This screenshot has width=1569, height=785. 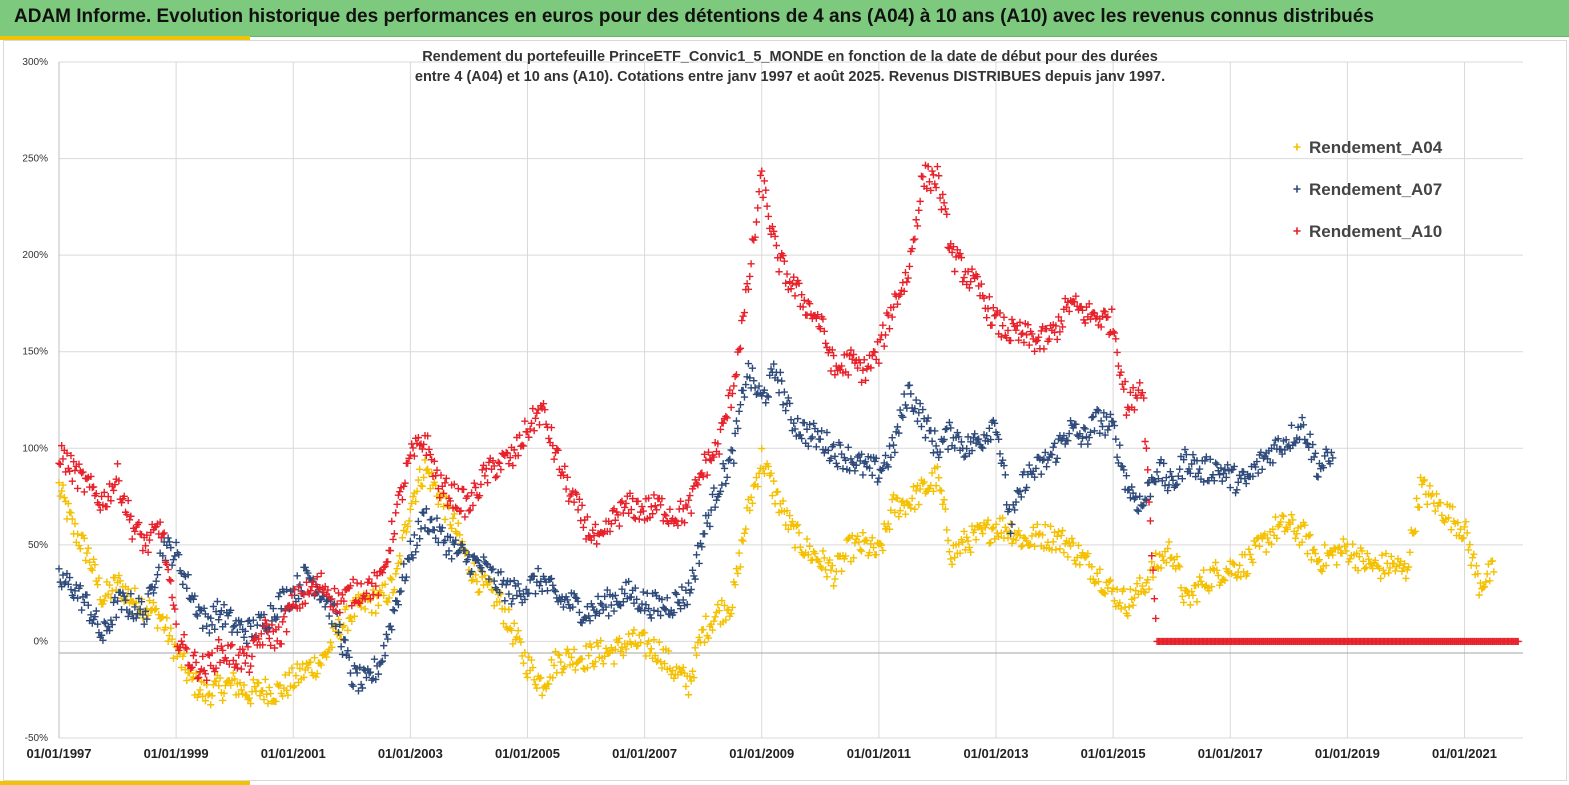 What do you see at coordinates (644, 753) in the screenshot?
I see `x-tick-label: 01/01/2007` at bounding box center [644, 753].